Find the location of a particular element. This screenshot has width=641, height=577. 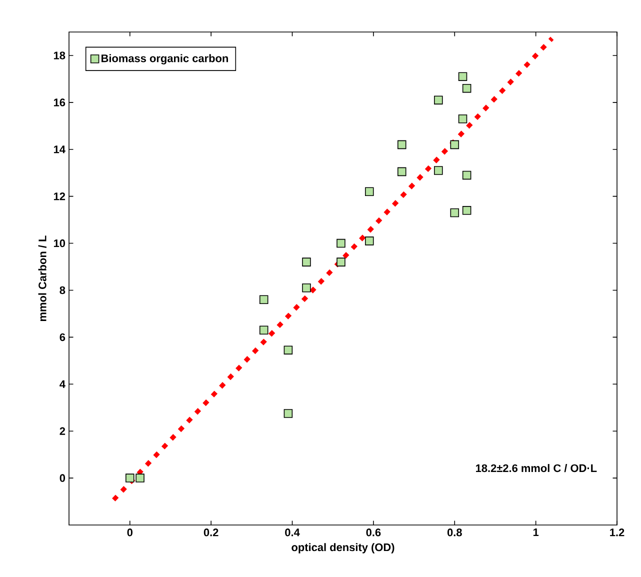

x-tick-label: 1 is located at coordinates (536, 532).